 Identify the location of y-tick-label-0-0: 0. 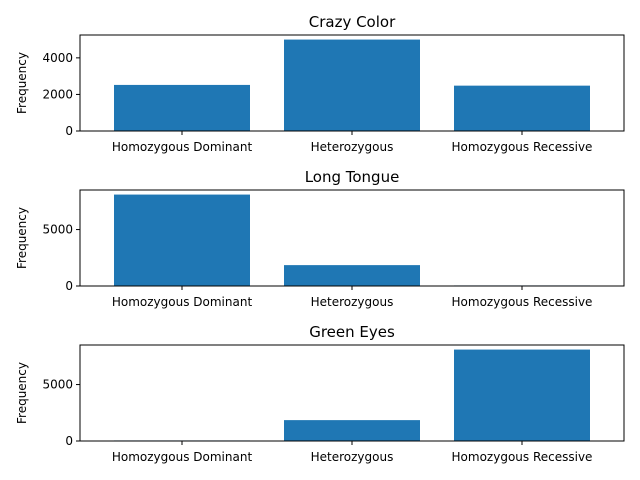
(69, 131).